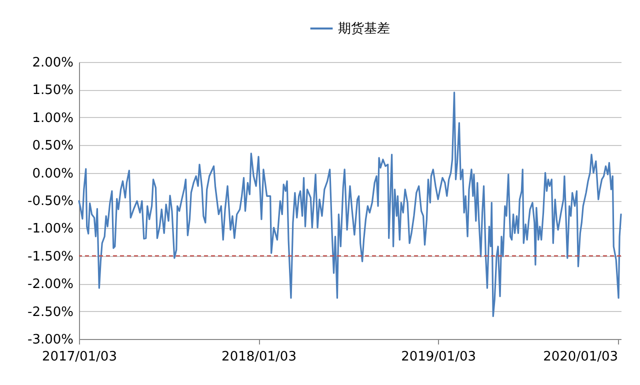  I want to click on x-tick-label: 2019/01/03, so click(438, 357).